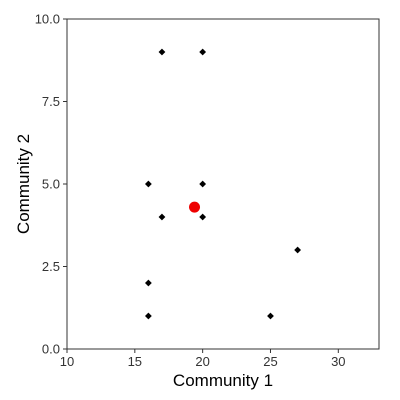 This screenshot has width=400, height=400. I want to click on x-tick-label: 20, so click(202, 361).